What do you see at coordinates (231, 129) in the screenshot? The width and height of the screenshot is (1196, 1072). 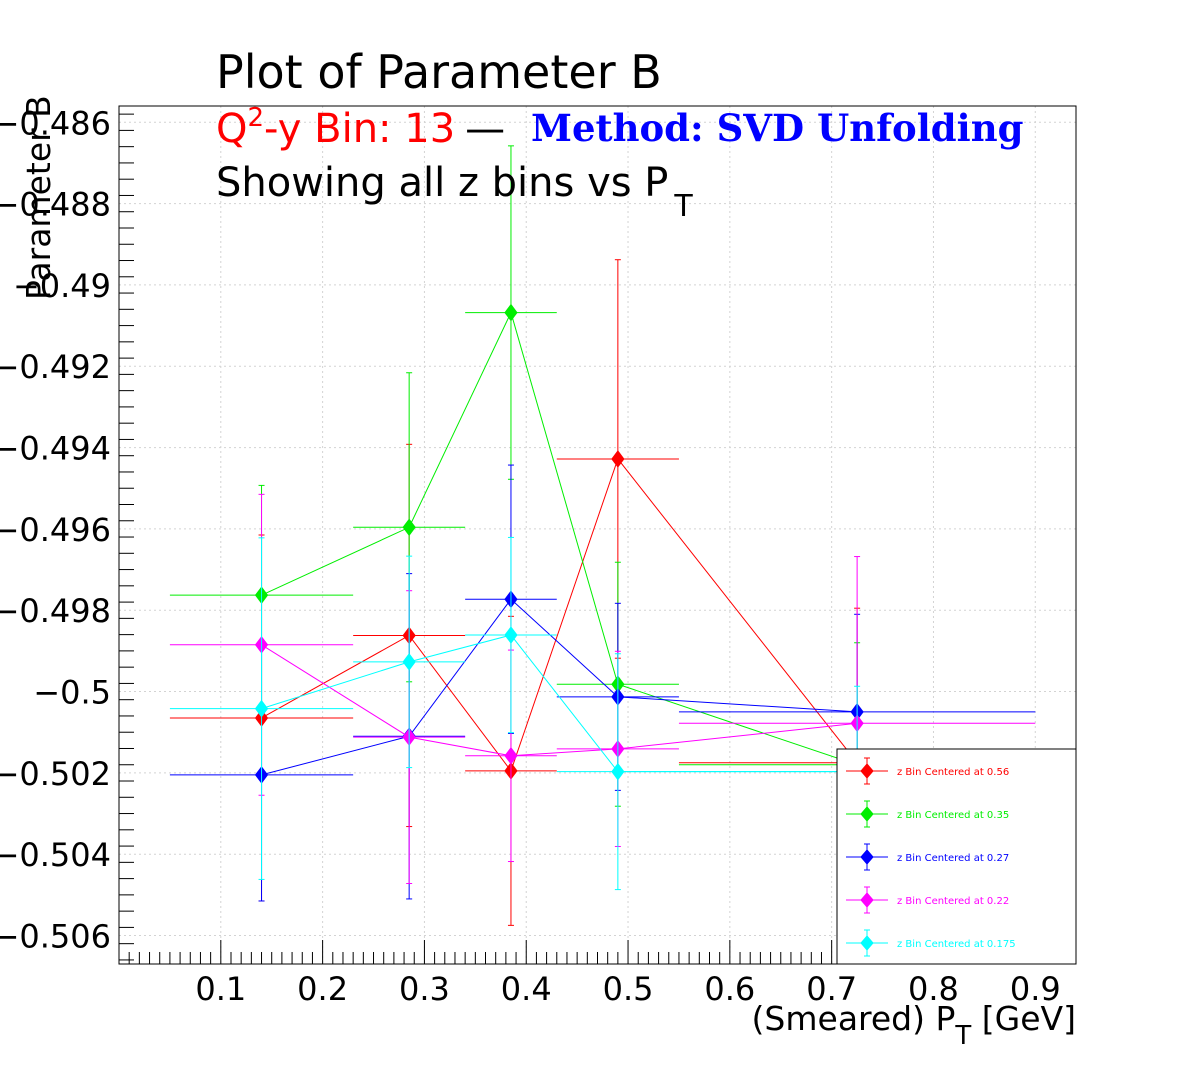 I see `subtitle-q: Q` at bounding box center [231, 129].